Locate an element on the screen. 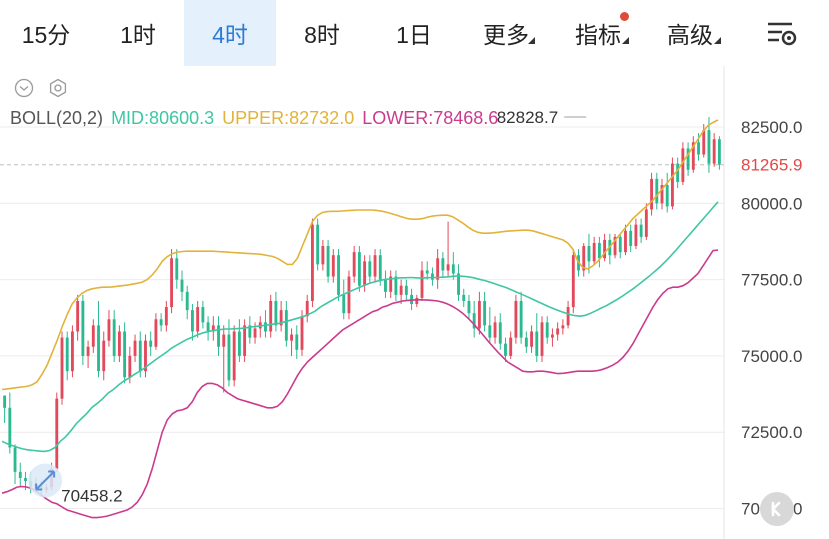  tab-label: 1时 is located at coordinates (138, 35).